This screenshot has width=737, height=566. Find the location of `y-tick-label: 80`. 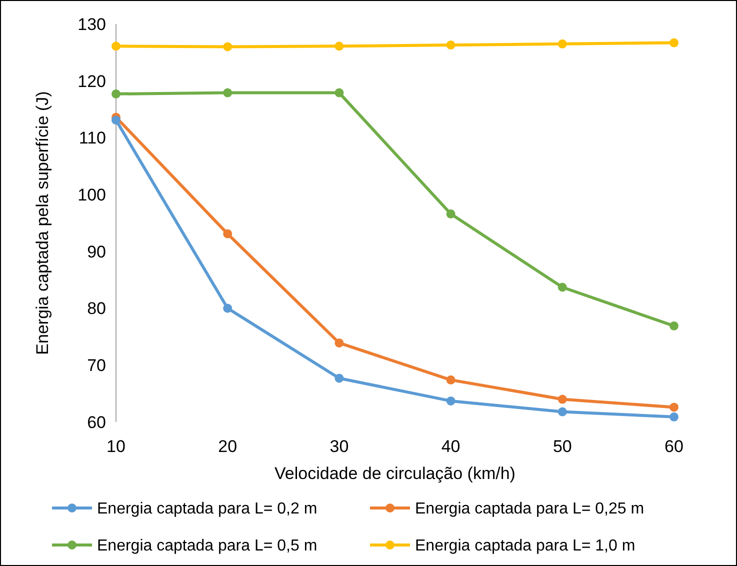

y-tick-label: 80 is located at coordinates (96, 308).